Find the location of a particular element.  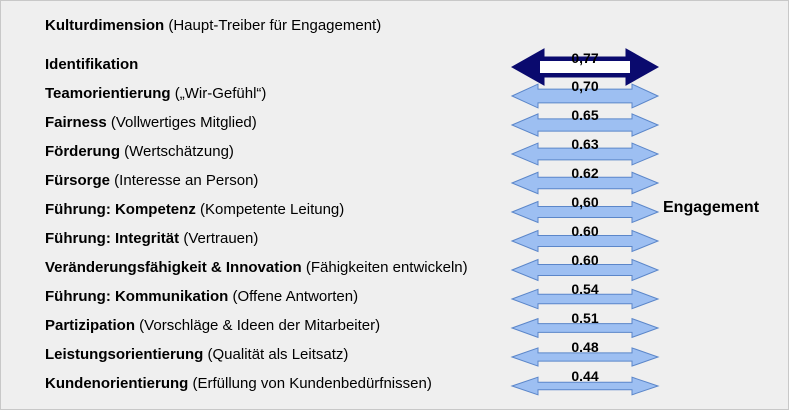

row-label-bold: Förderung is located at coordinates (82, 151).